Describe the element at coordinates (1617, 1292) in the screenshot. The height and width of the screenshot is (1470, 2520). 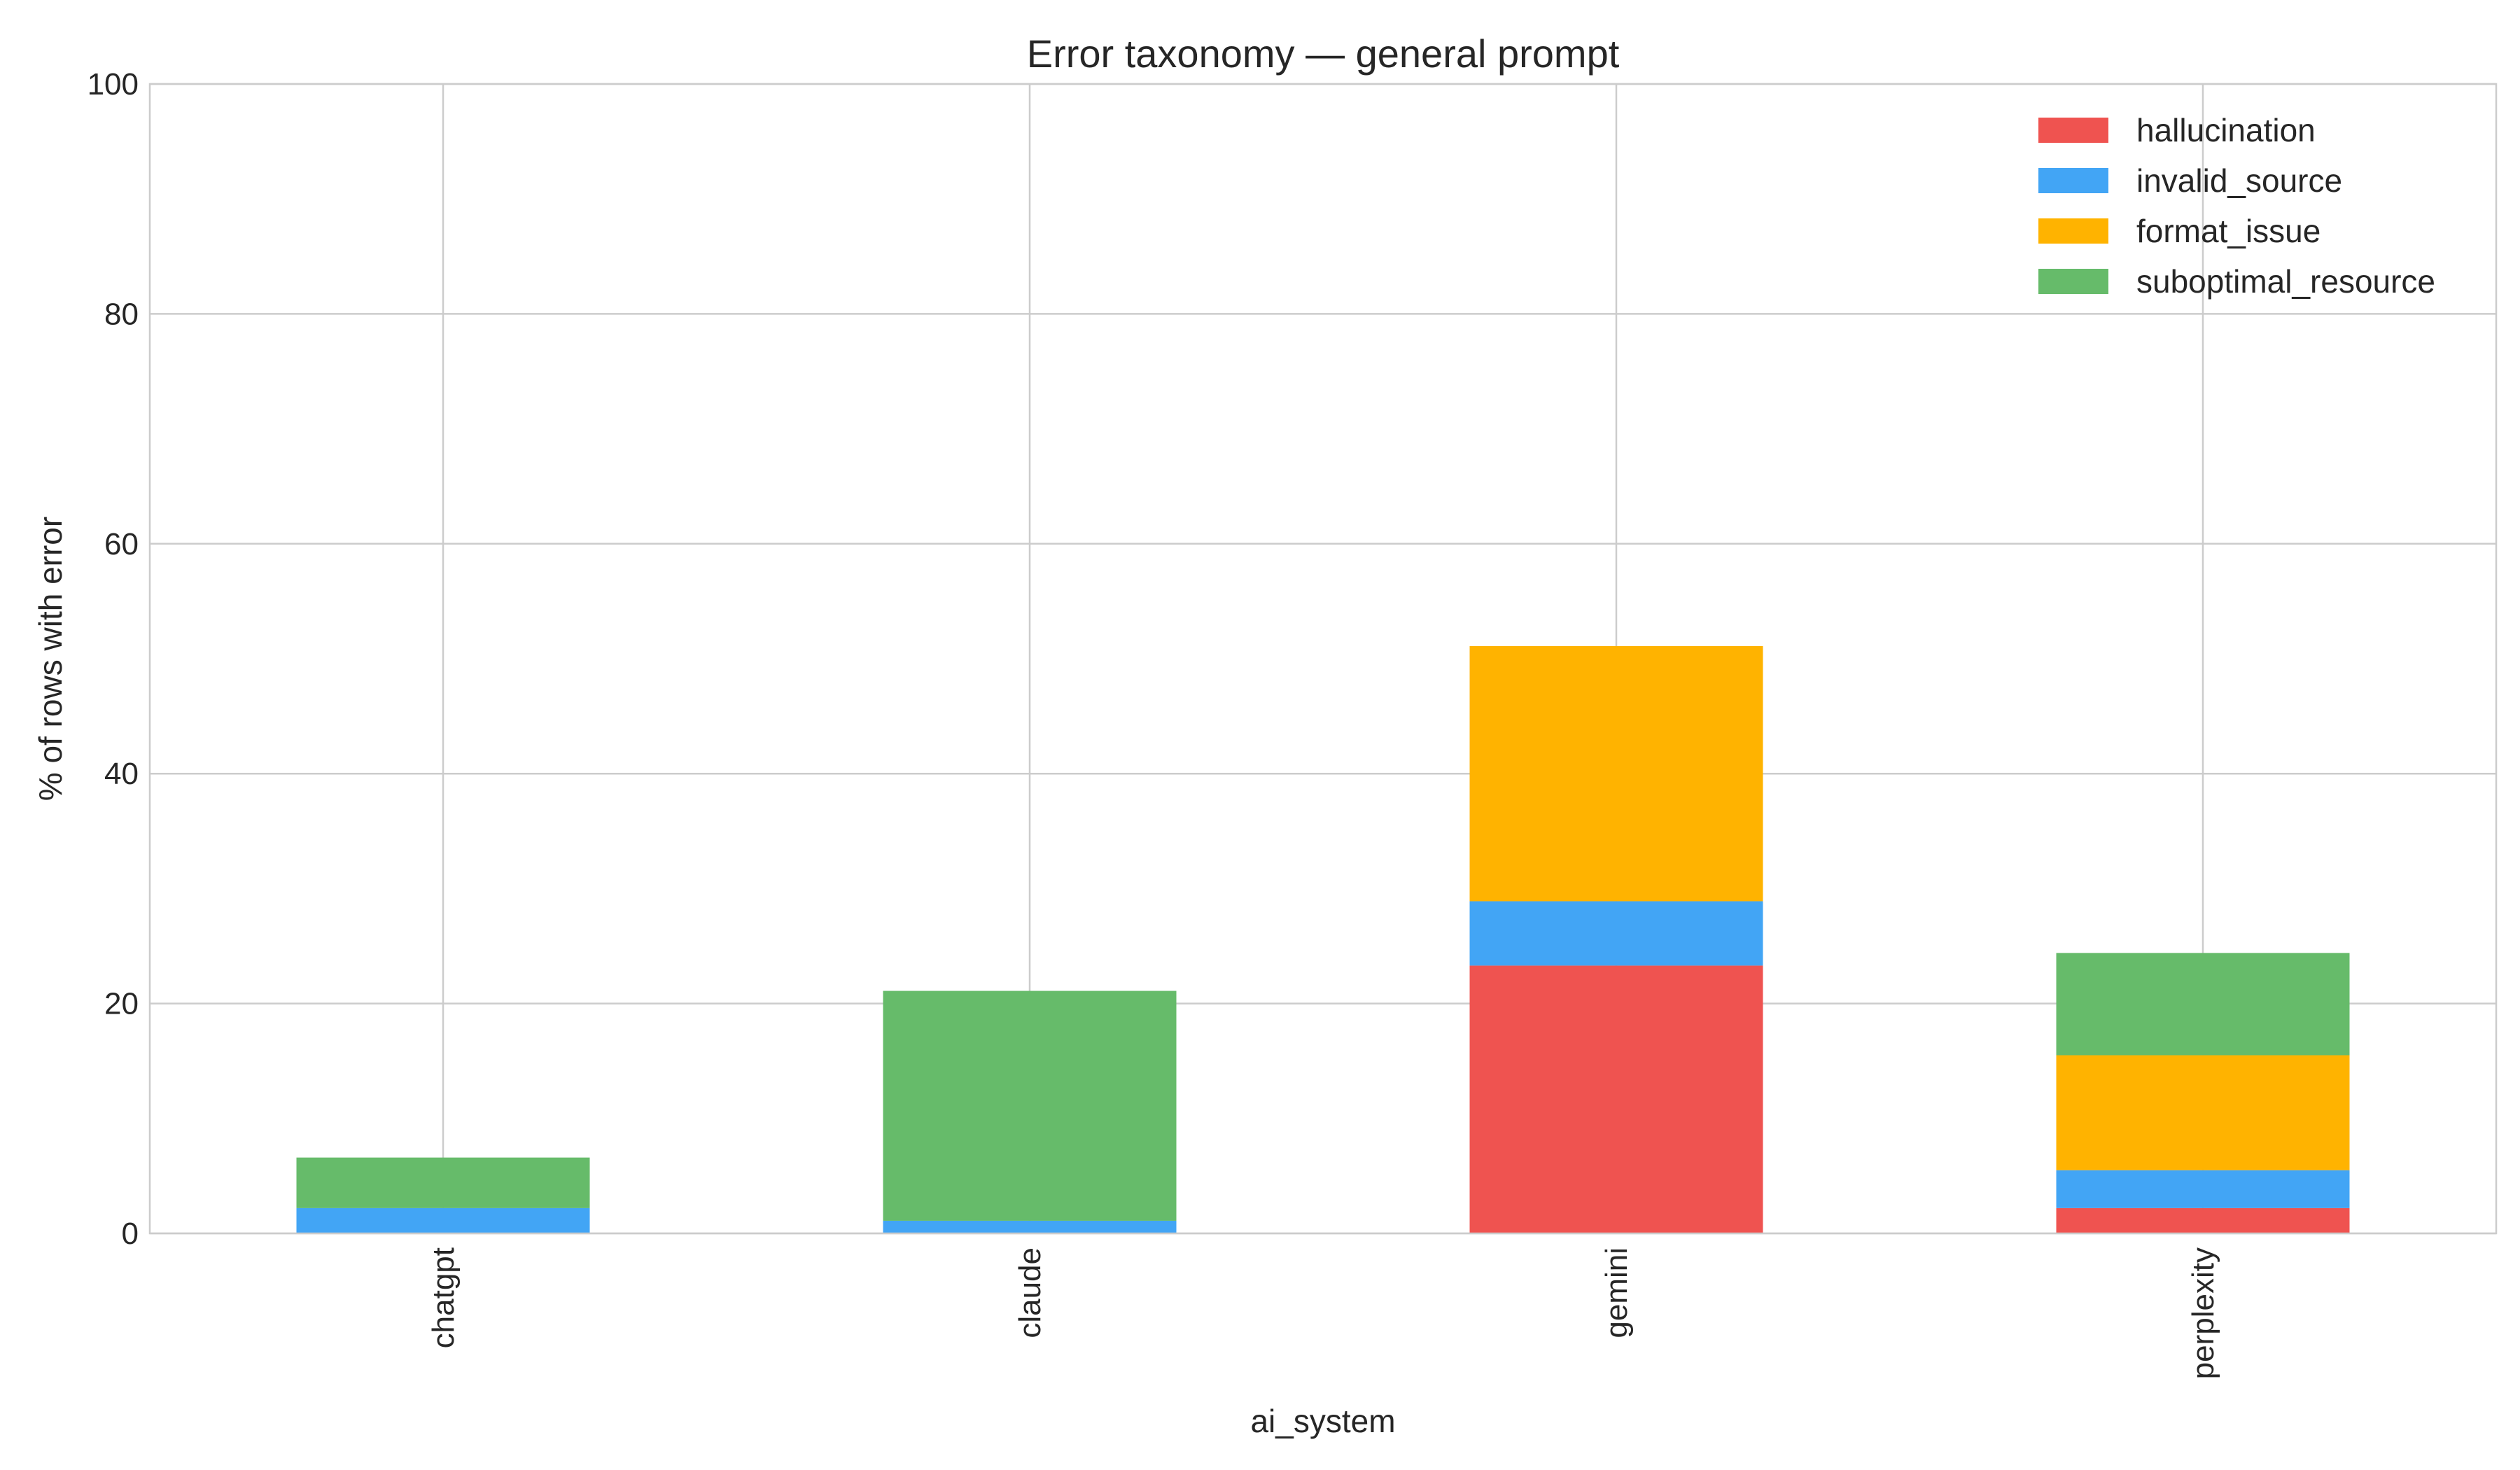
I see `x-tick-label-gemini: gemini` at that location.